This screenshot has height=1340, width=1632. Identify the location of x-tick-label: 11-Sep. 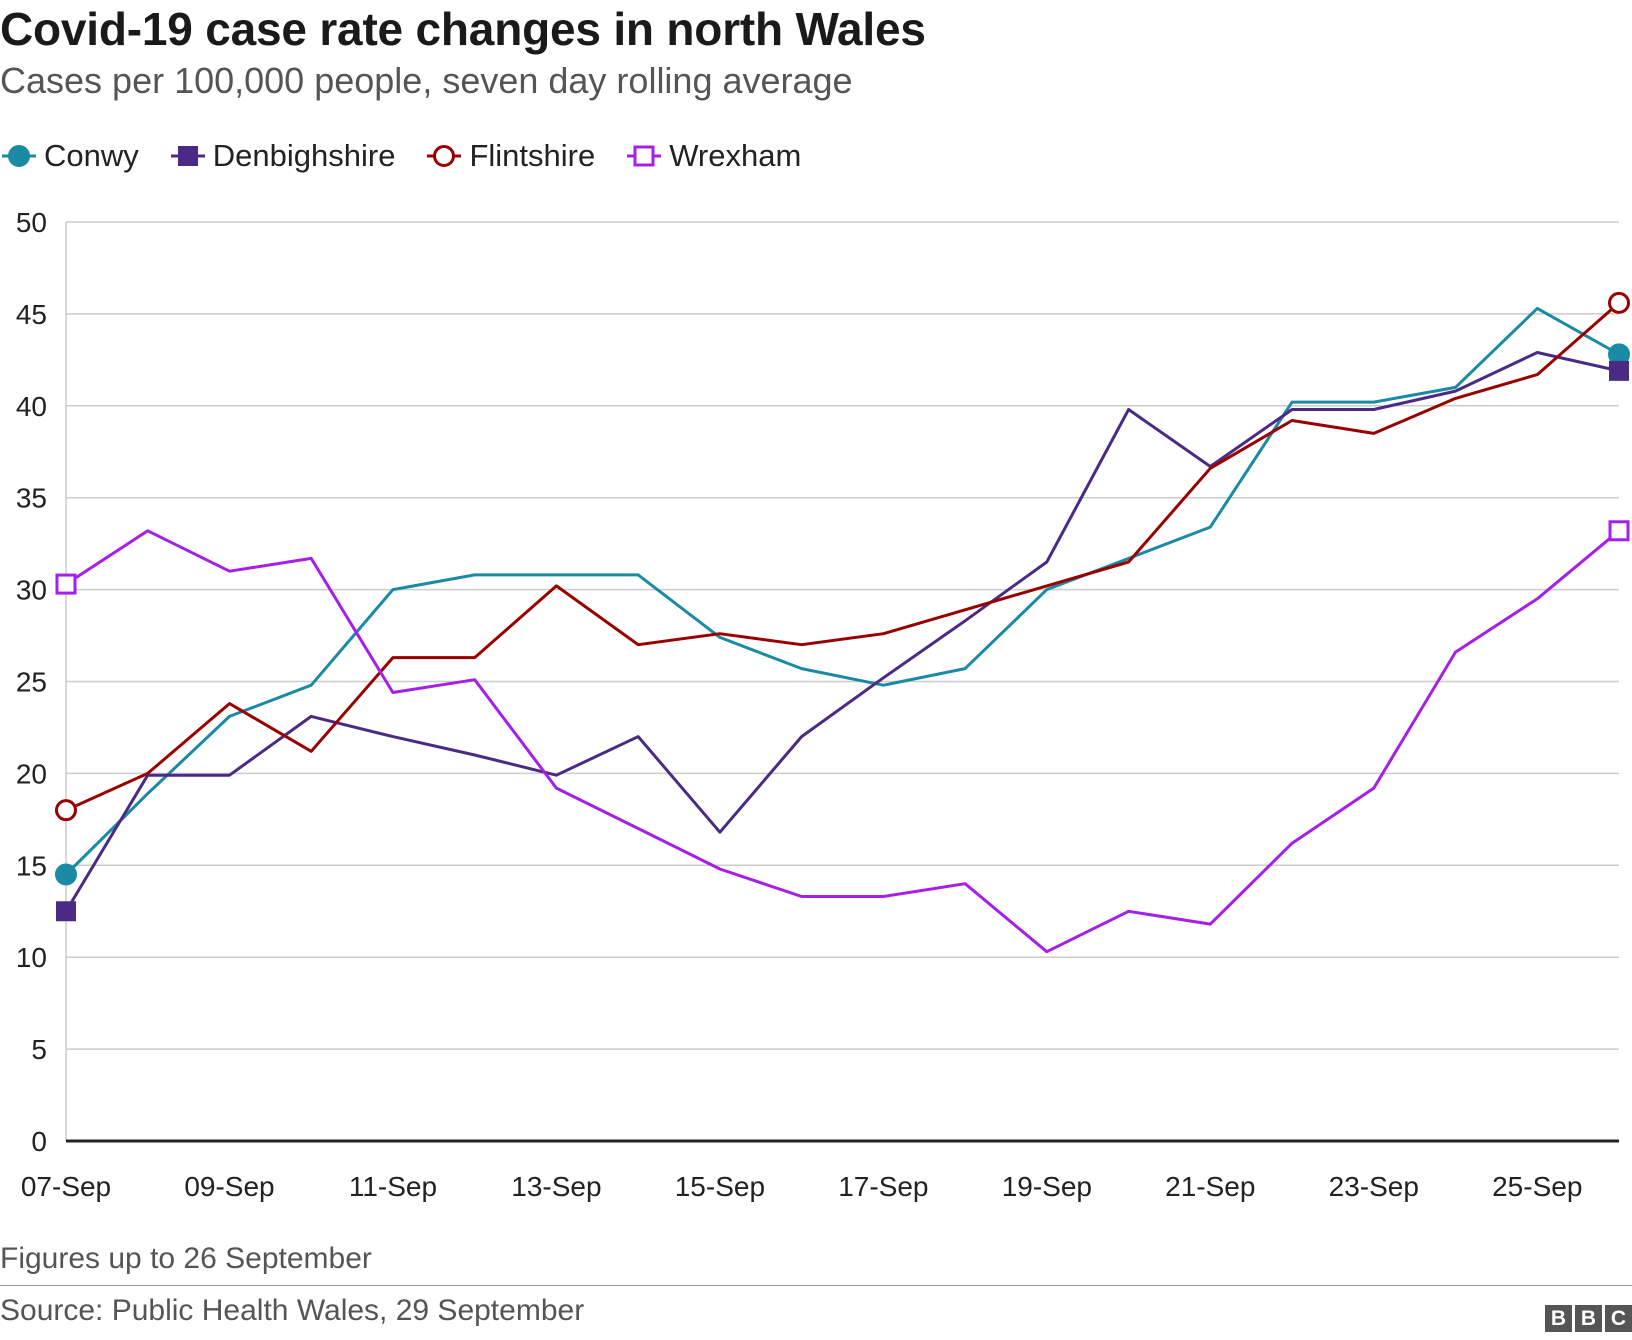
(393, 1186).